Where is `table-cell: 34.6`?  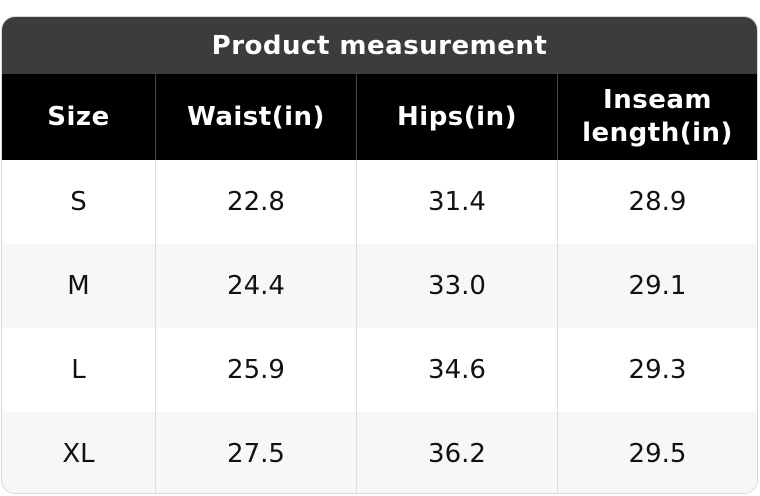
table-cell: 34.6 is located at coordinates (456, 370).